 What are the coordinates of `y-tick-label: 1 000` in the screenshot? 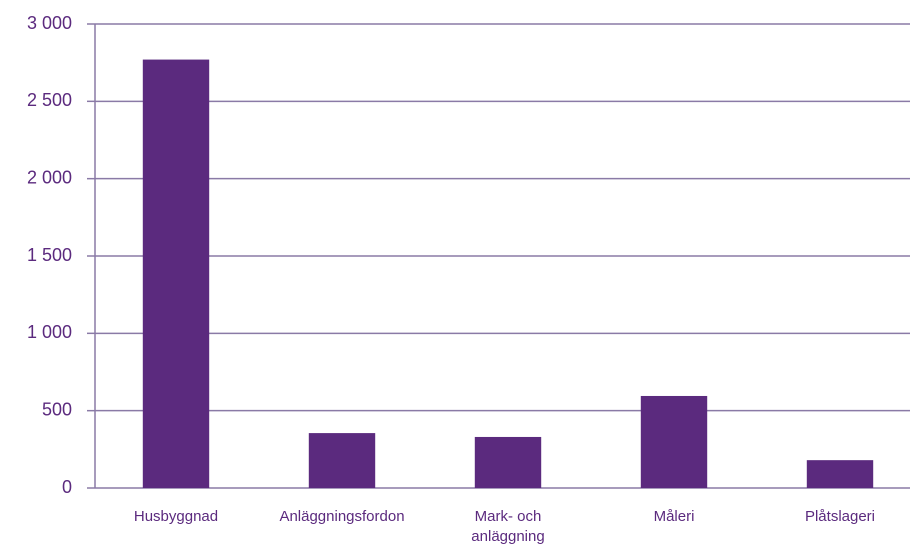 It's located at (49, 332).